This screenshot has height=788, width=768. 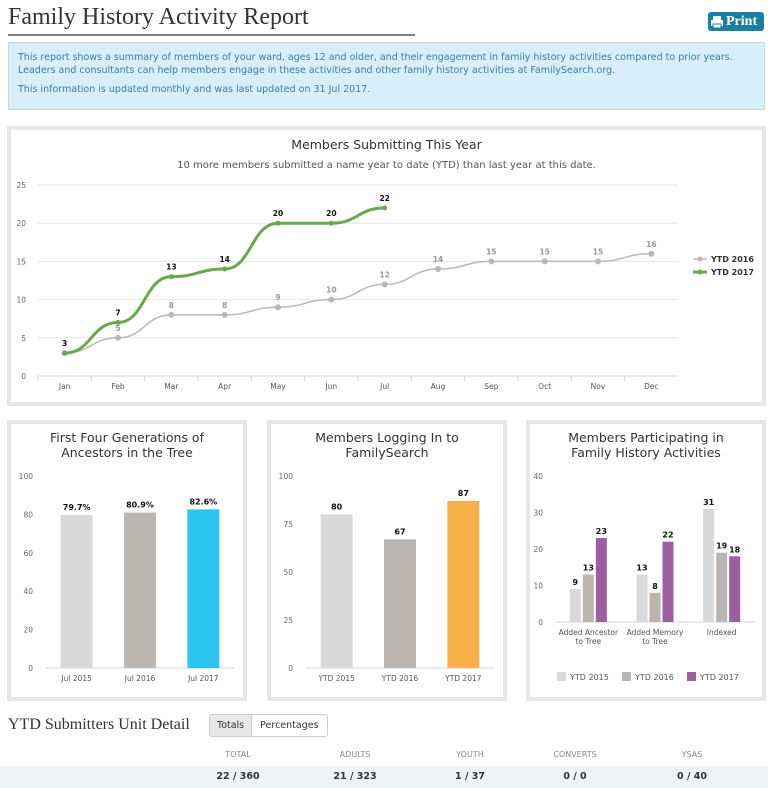 What do you see at coordinates (735, 549) in the screenshot?
I see `data-label: 18` at bounding box center [735, 549].